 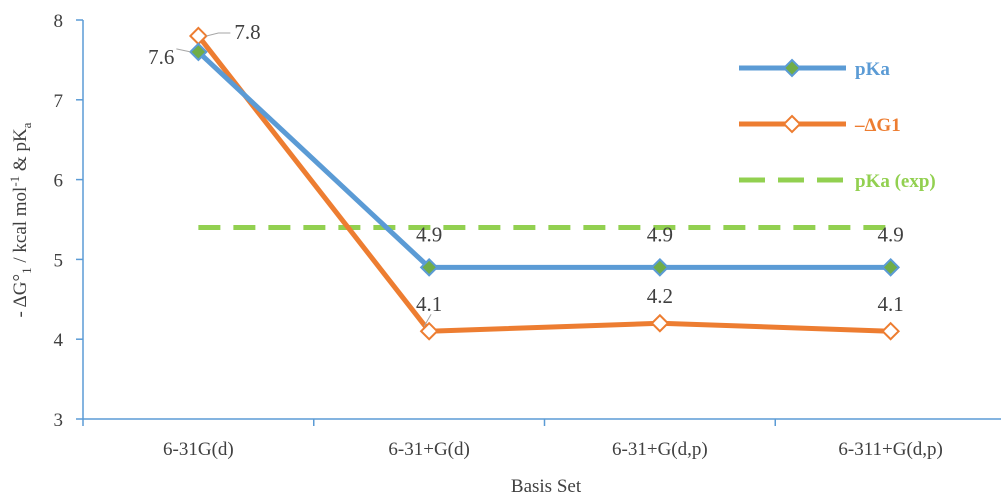 What do you see at coordinates (59, 21) in the screenshot?
I see `y-tick-label: 8` at bounding box center [59, 21].